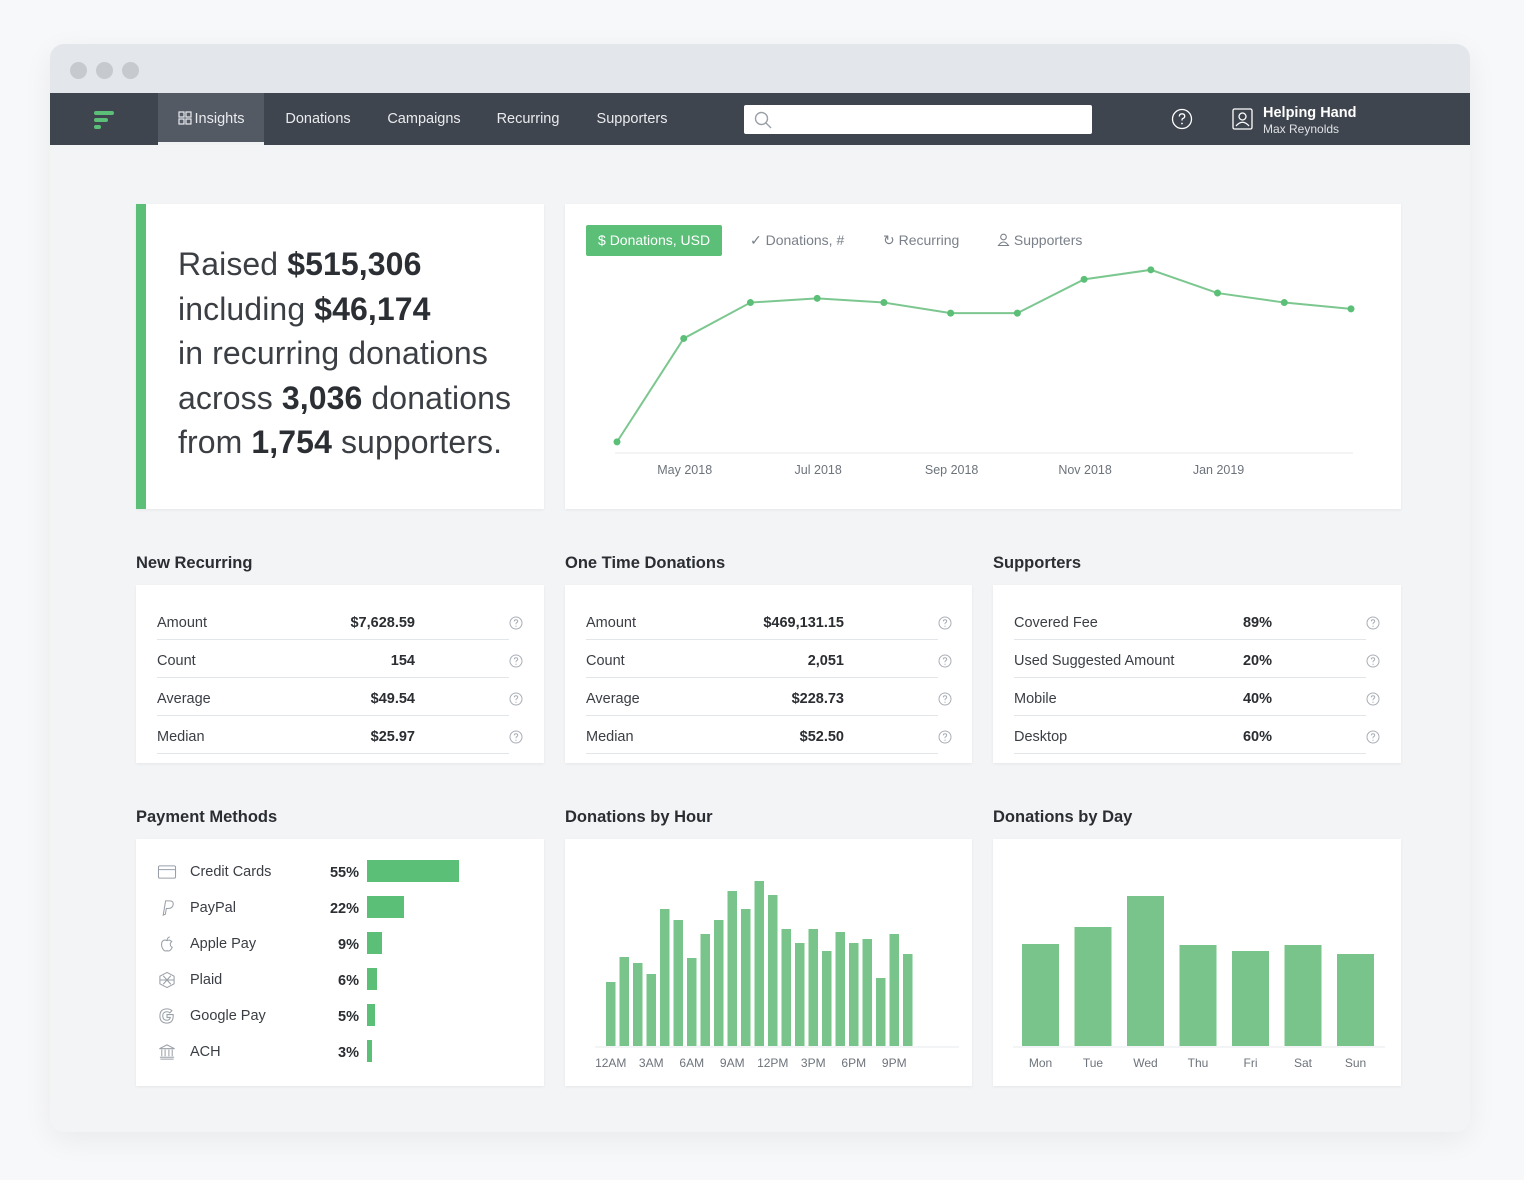 This screenshot has height=1180, width=1524. I want to click on user-icon, so click(1003, 240).